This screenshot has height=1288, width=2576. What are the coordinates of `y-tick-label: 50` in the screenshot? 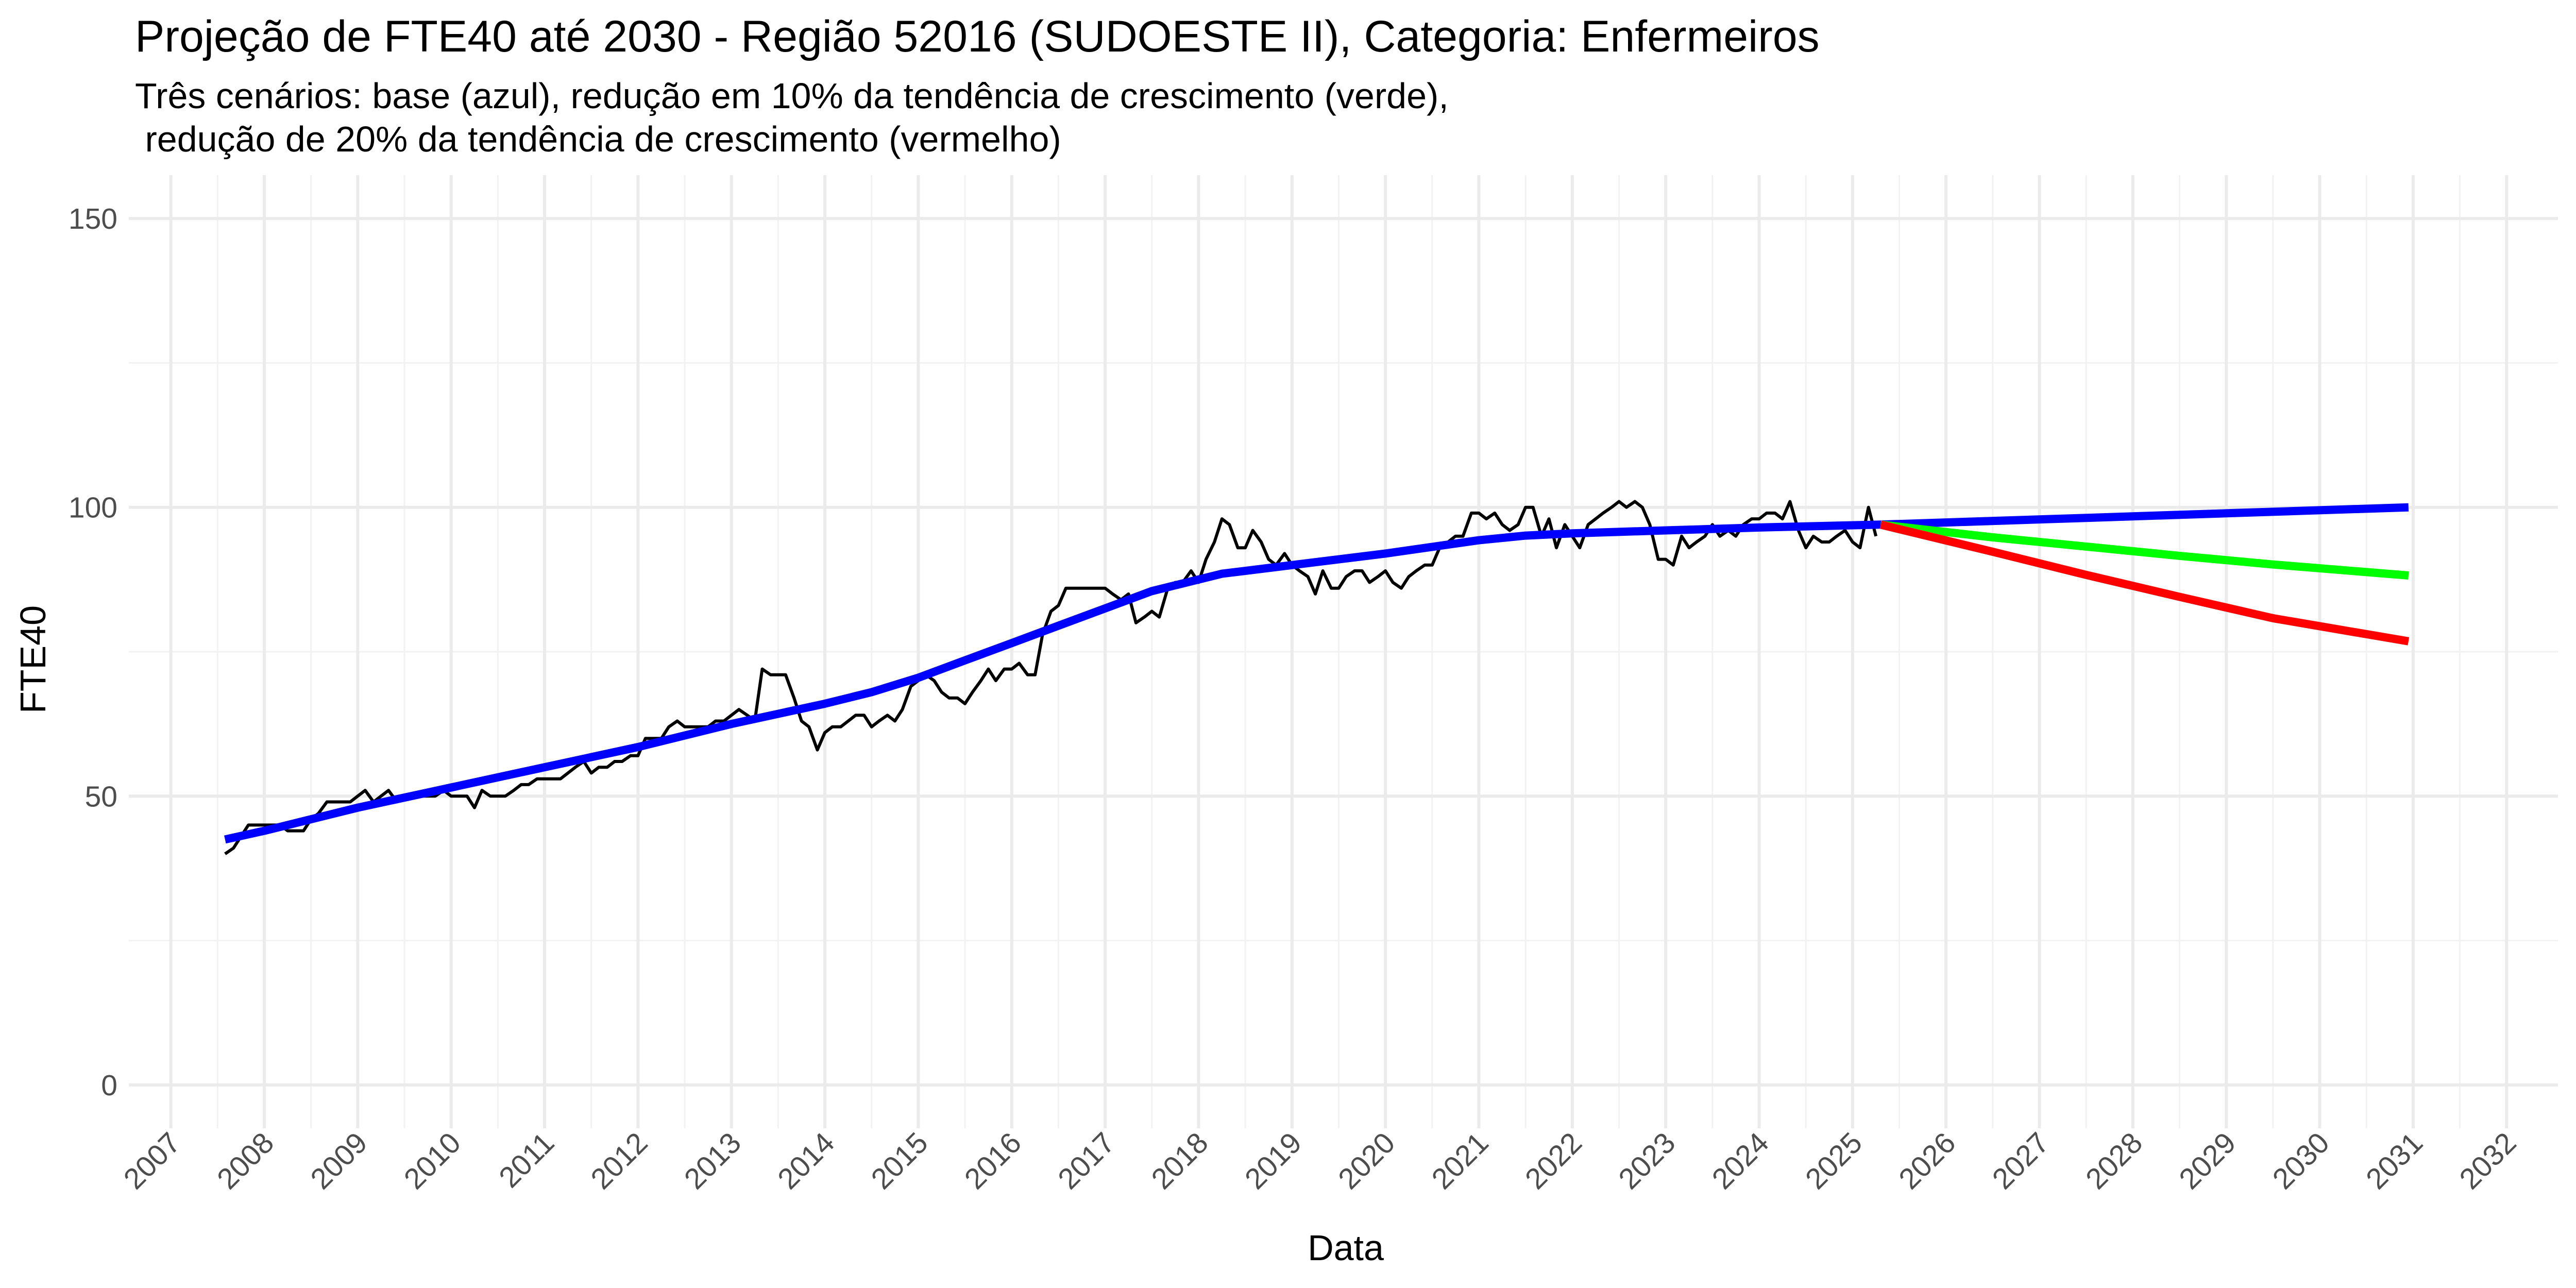 It's located at (101, 796).